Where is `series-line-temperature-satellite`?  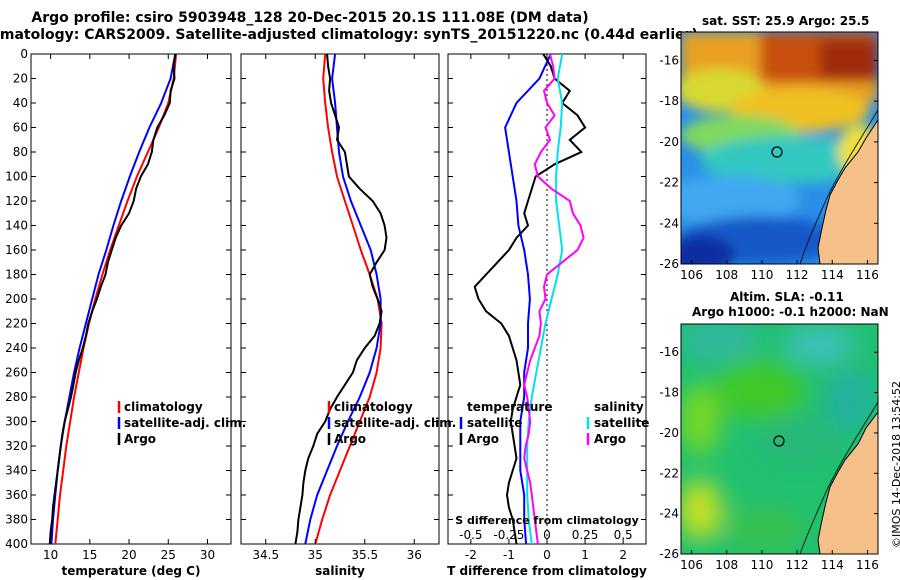
series-line-temperature-satellite is located at coordinates (528, 299).